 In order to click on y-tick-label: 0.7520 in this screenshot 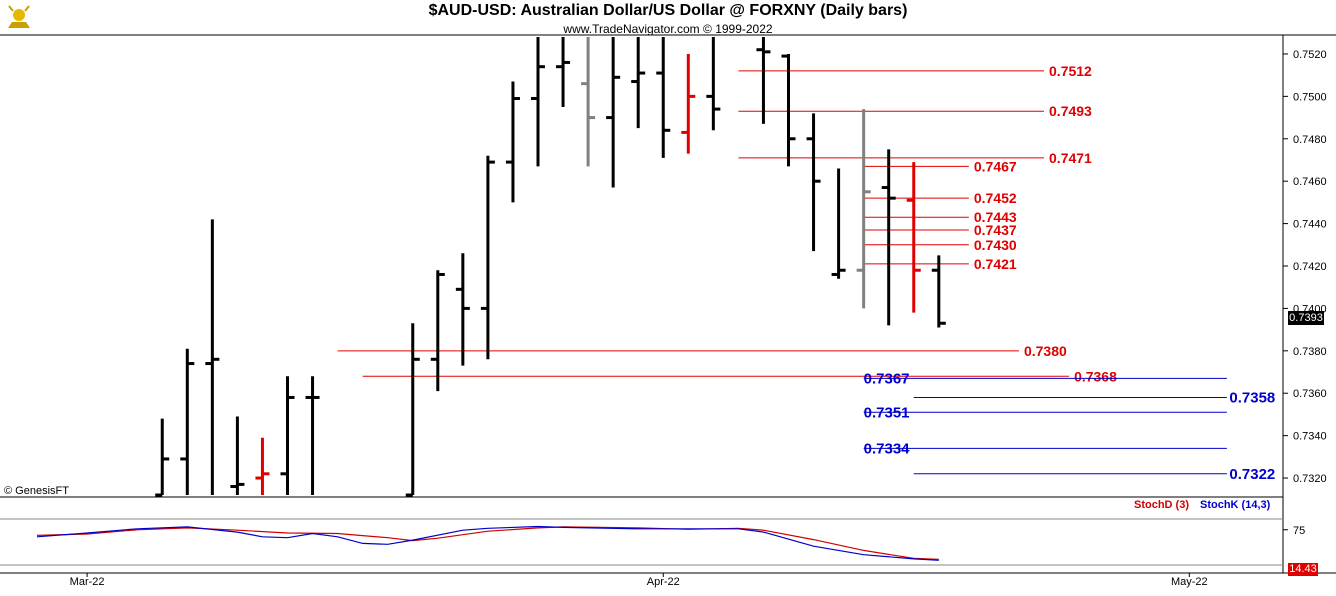, I will do `click(1310, 55)`.